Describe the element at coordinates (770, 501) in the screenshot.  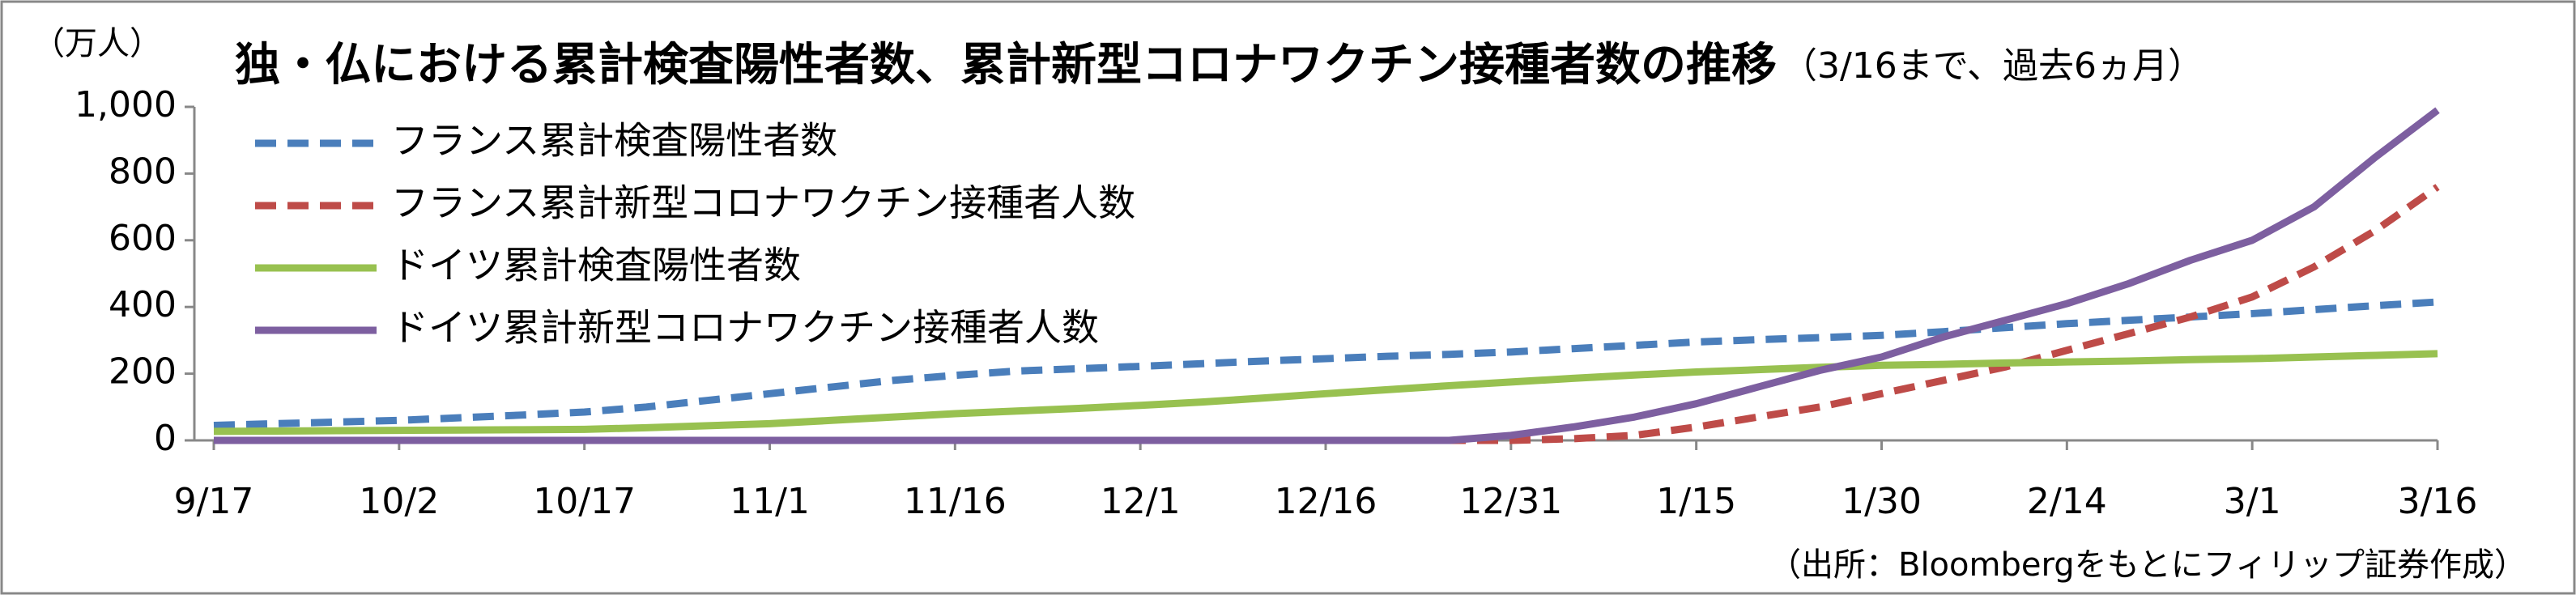
I see `x-tick-label: 11/1` at that location.